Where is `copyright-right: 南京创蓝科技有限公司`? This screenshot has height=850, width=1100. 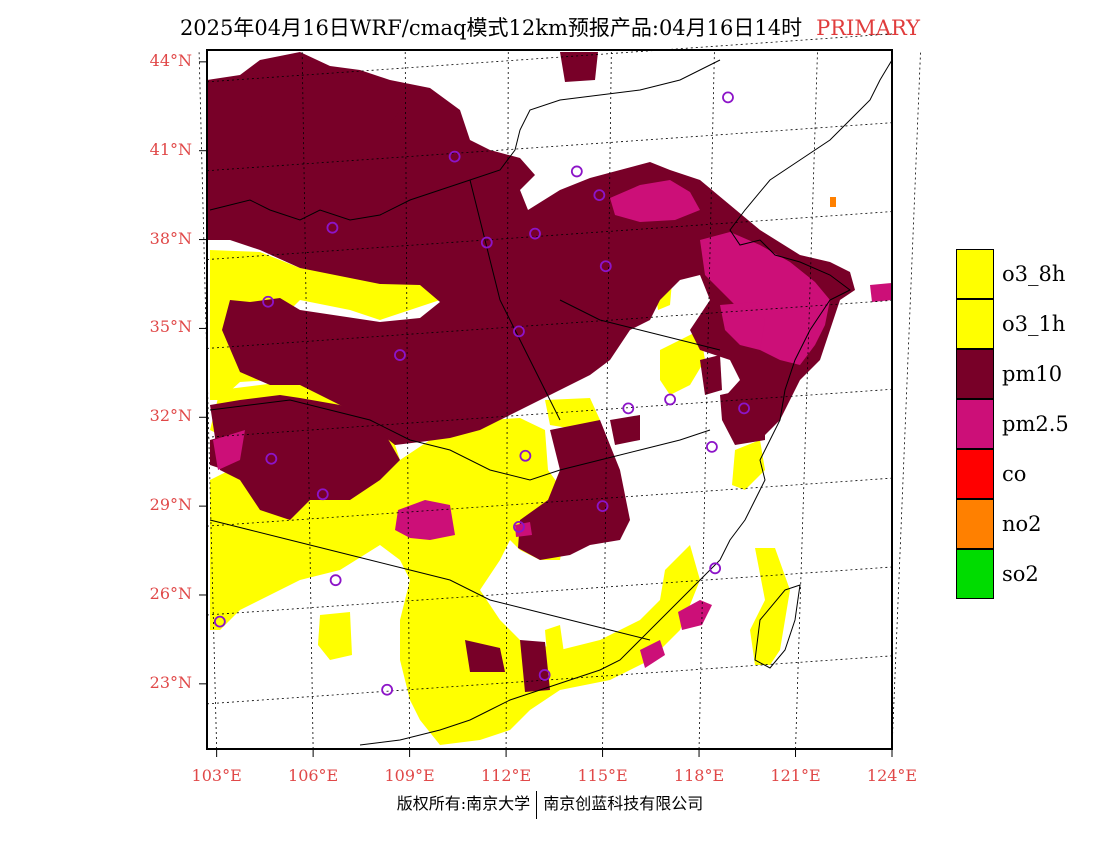
copyright-right: 南京创蓝科技有限公司 is located at coordinates (623, 803).